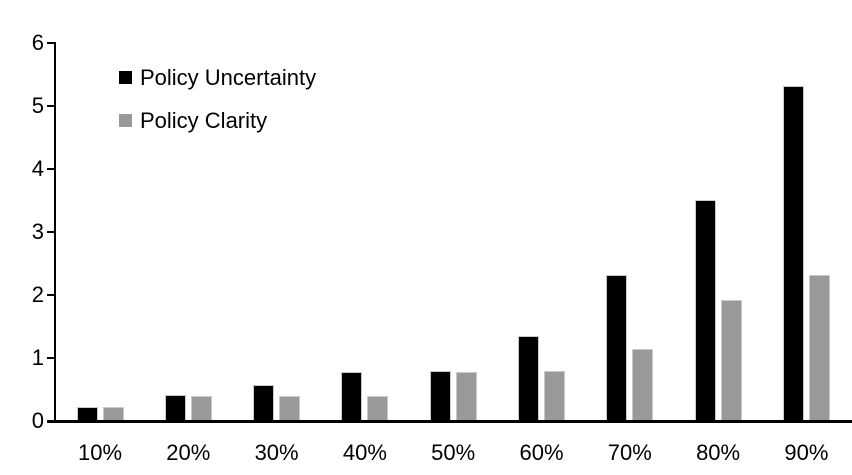 This screenshot has width=852, height=475. I want to click on y-axis-tick-label: 5, so click(37, 105).